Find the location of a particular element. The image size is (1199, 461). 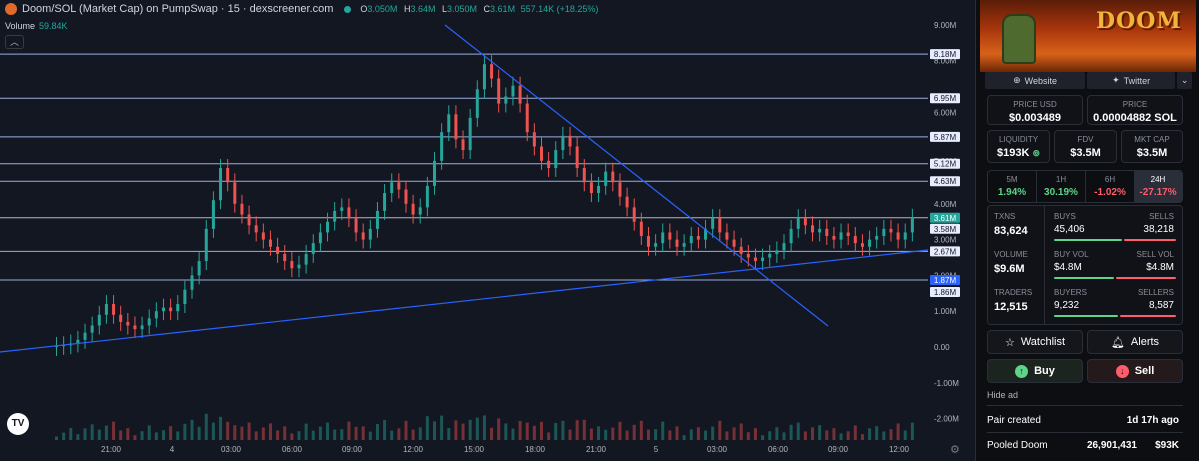

liquidity-value: $193K is located at coordinates (1013, 153).